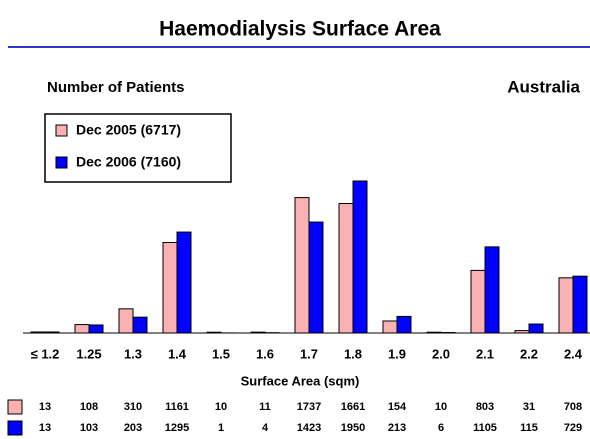  Describe the element at coordinates (116, 87) in the screenshot. I see `y-axis-label: Number of Patients` at that location.